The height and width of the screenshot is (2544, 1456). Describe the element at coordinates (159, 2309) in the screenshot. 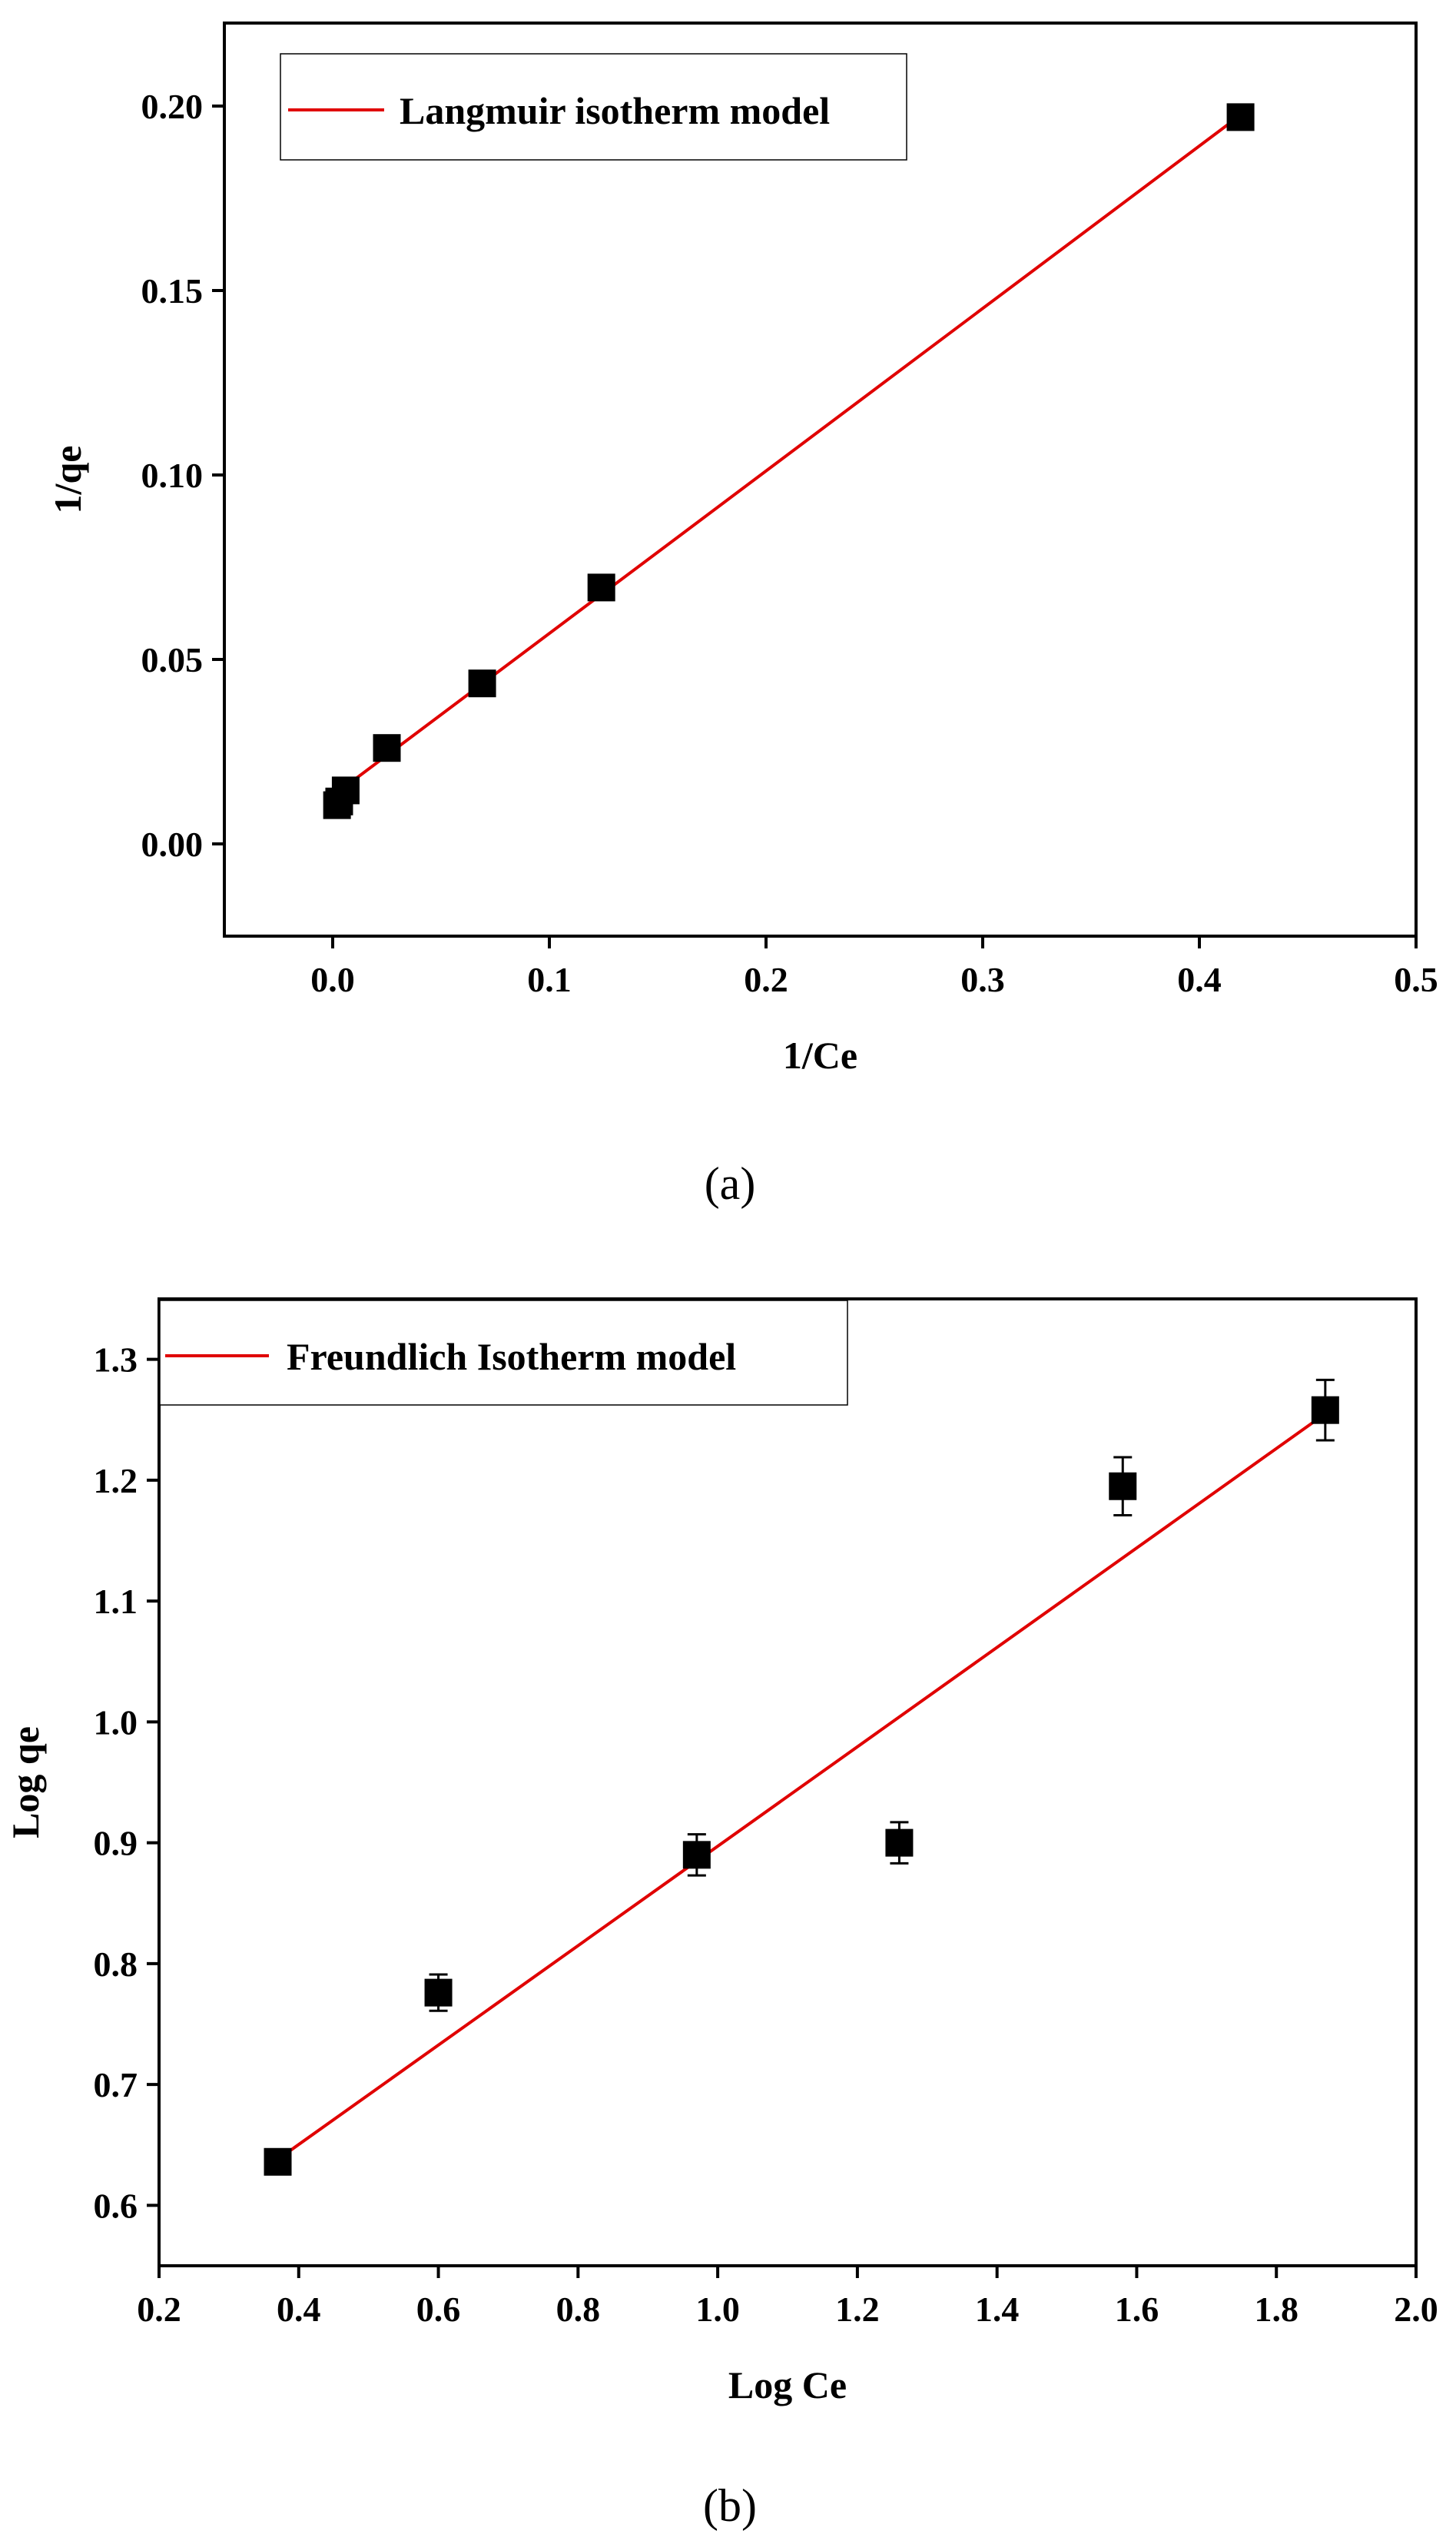

I see `freundlich-x-tick-label: 0.2` at that location.